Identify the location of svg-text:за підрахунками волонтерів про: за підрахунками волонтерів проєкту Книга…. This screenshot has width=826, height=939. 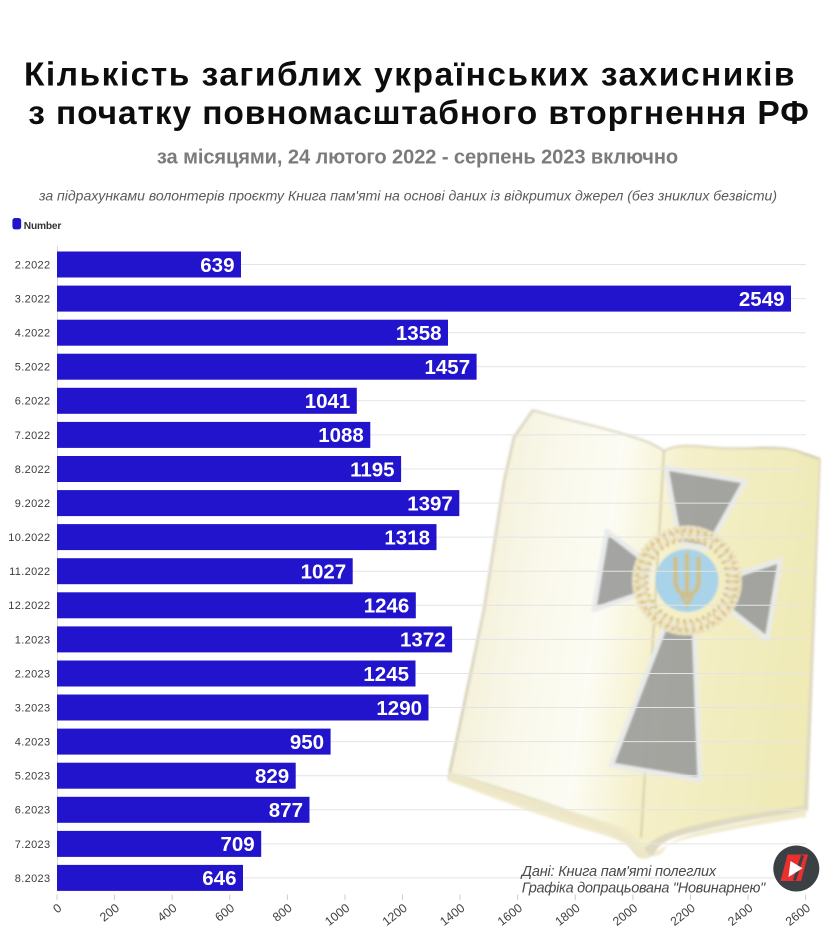
(407, 196).